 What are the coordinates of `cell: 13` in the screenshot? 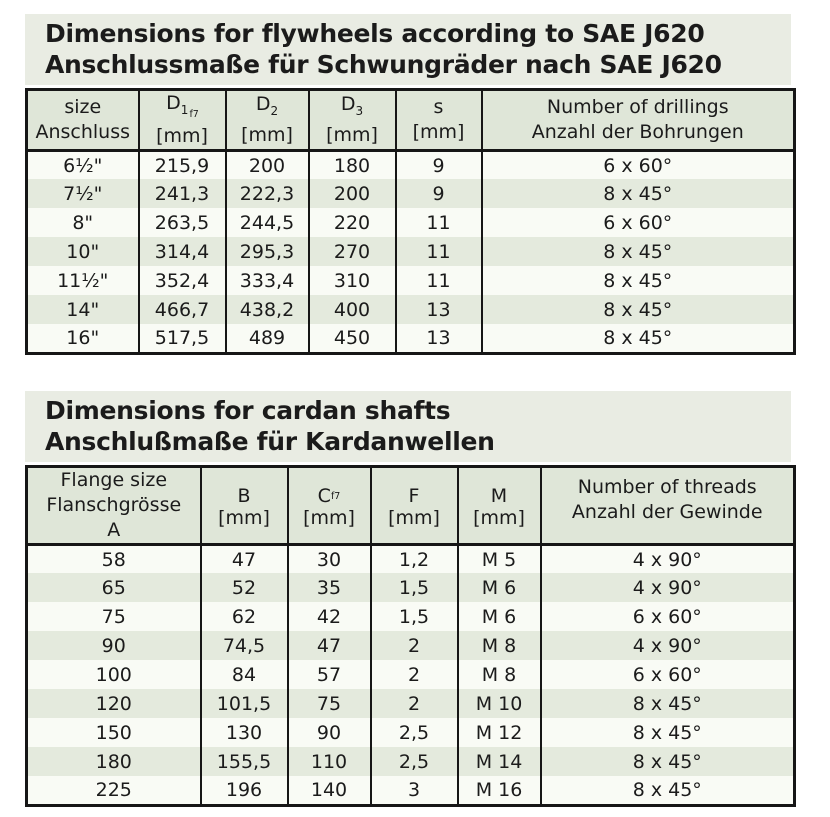 It's located at (438, 339).